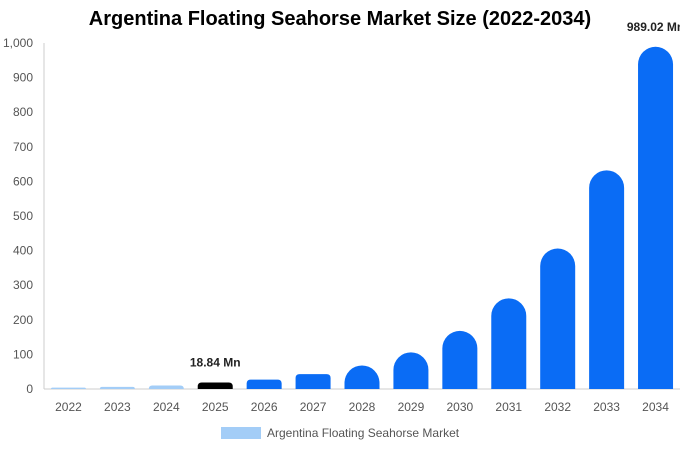 The height and width of the screenshot is (450, 680). Describe the element at coordinates (557, 407) in the screenshot. I see `x-tick-label: 2032` at that location.